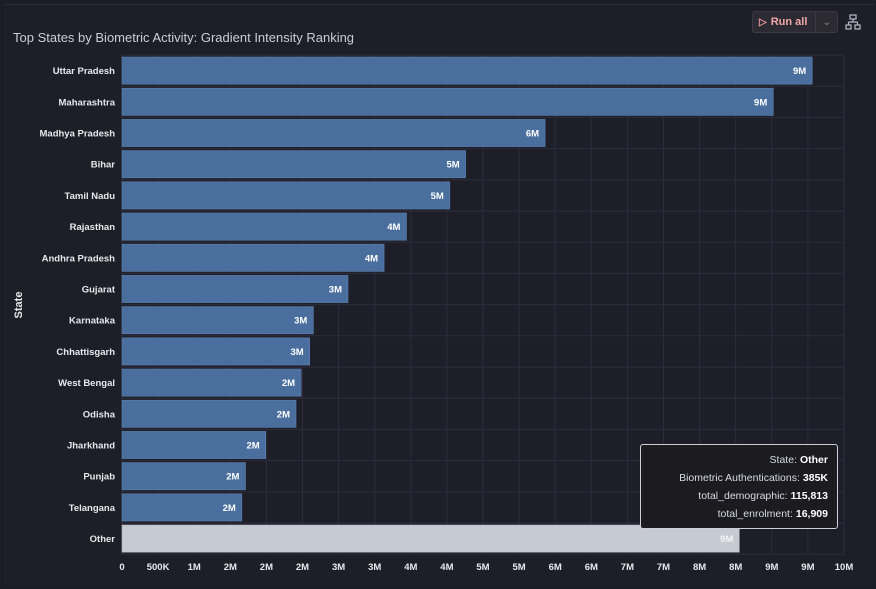  What do you see at coordinates (811, 514) in the screenshot?
I see `tooltip-value: 16,909` at bounding box center [811, 514].